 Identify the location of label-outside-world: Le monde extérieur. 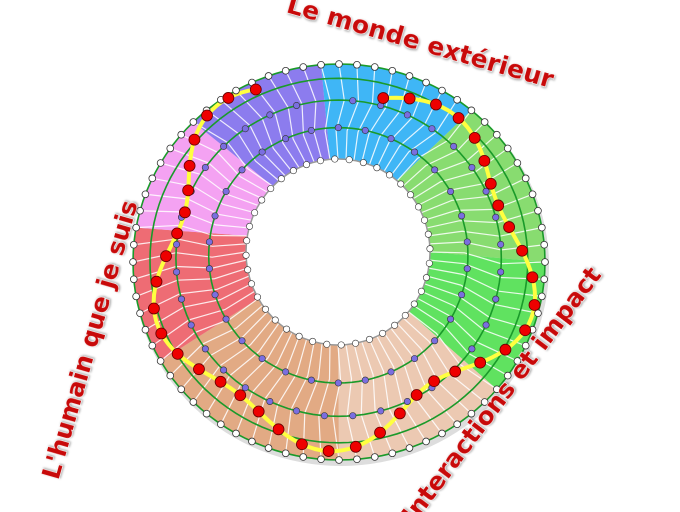
(421, 47).